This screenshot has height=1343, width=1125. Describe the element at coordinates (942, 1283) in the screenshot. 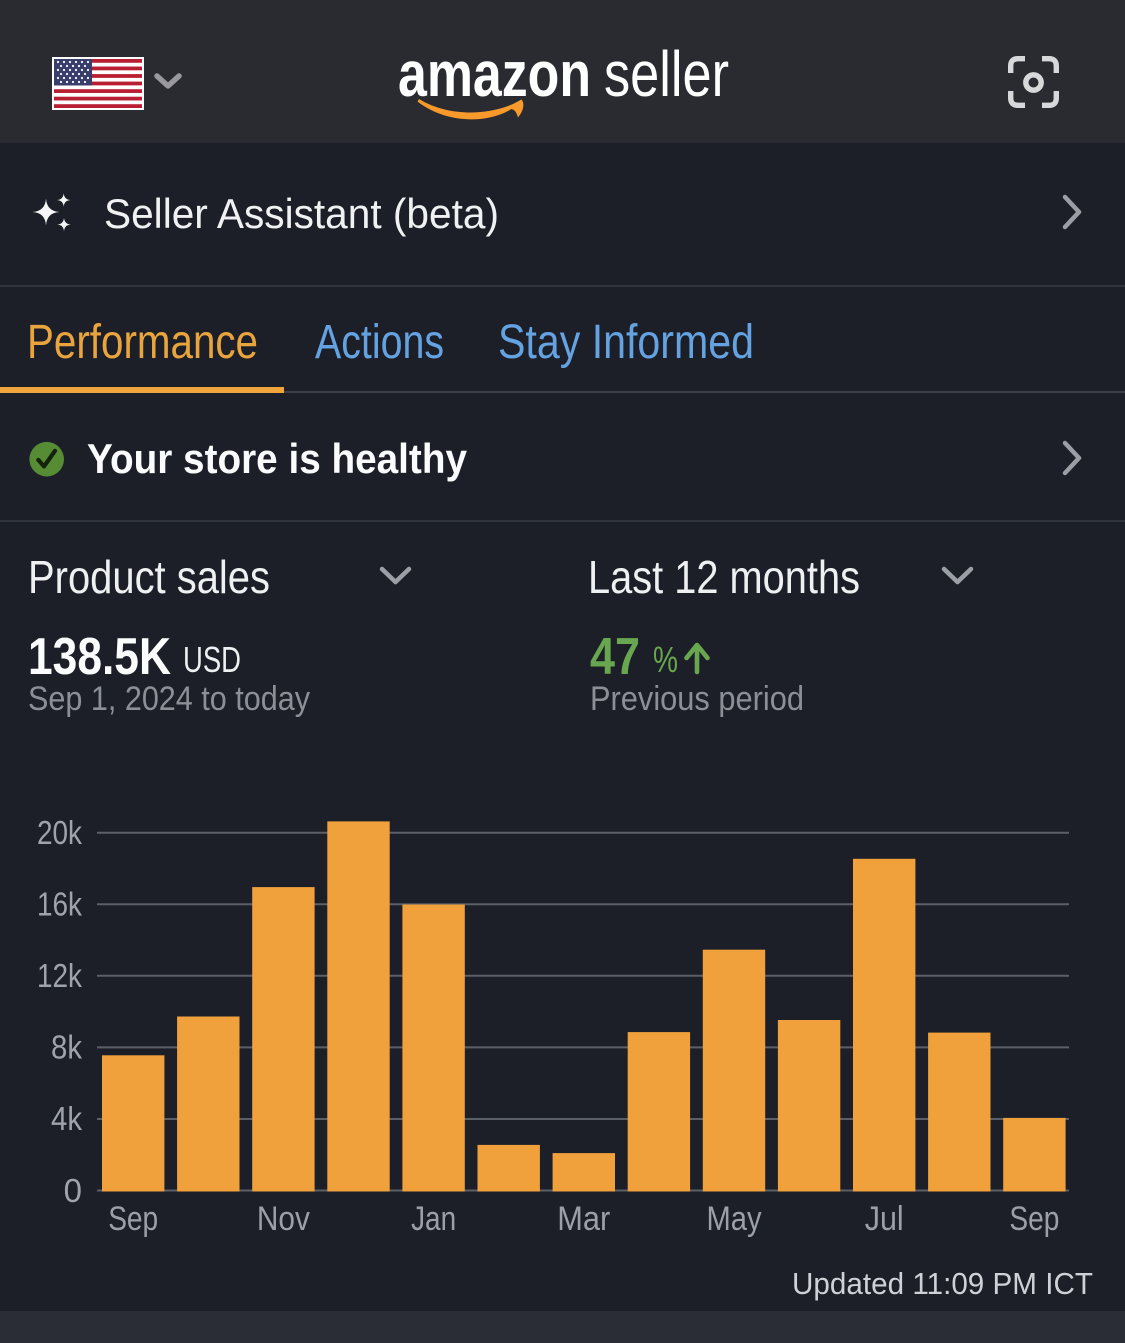

I see `svg-text: Updated 11:09 PM ICT` at that location.